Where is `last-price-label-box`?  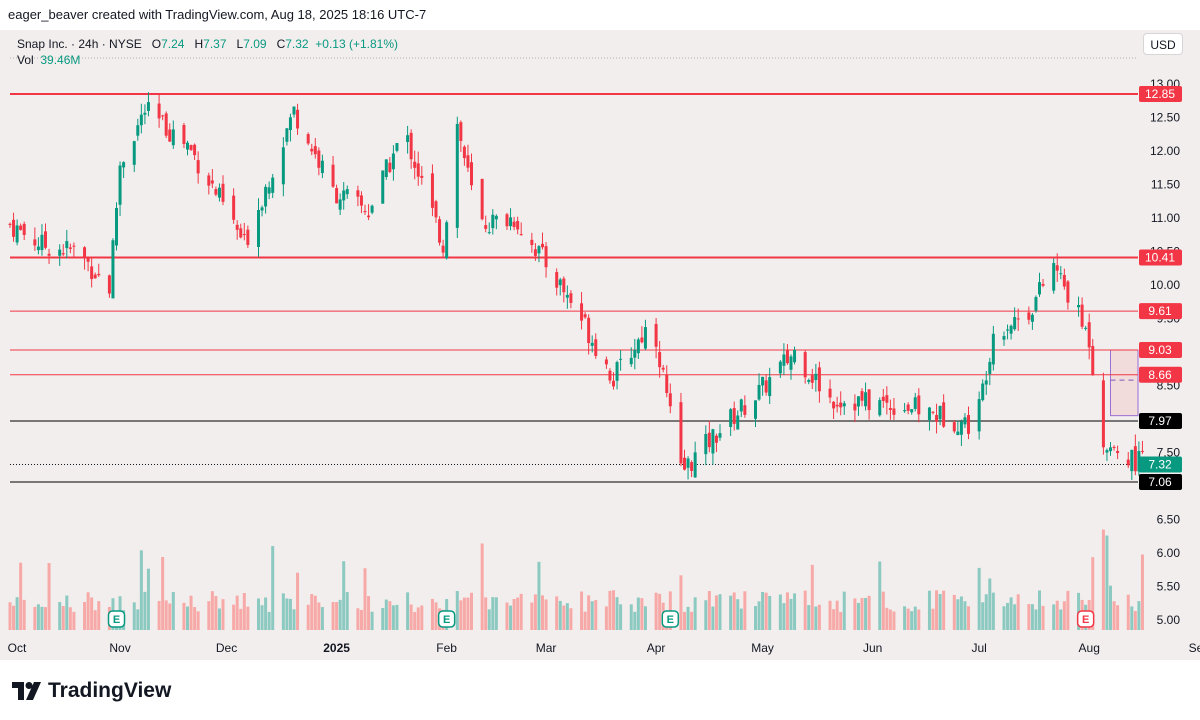
last-price-label-box is located at coordinates (1160, 464).